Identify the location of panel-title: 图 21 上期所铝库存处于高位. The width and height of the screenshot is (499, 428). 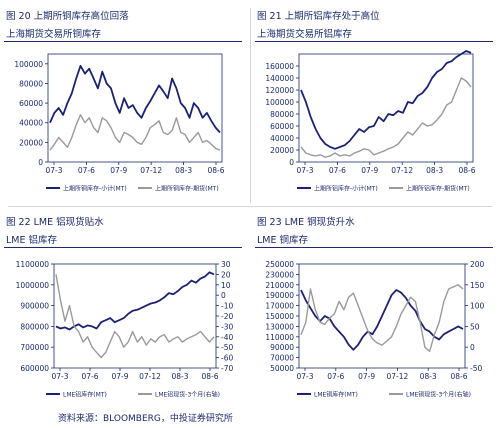
(318, 16).